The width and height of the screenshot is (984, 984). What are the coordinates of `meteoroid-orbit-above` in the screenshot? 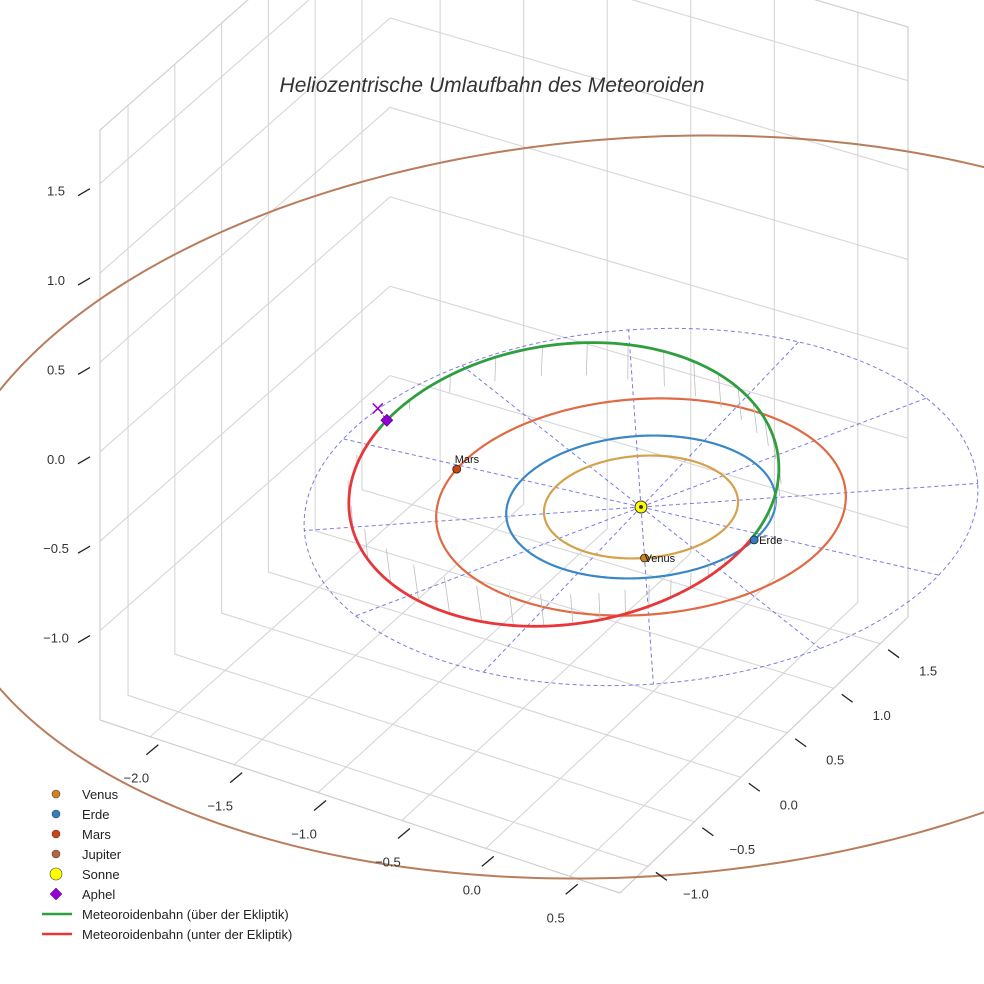 It's located at (578, 439).